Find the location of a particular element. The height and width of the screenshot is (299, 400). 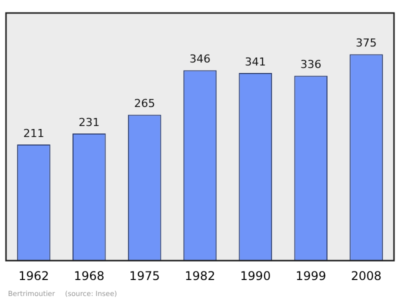

data-label: 211 is located at coordinates (33, 133).